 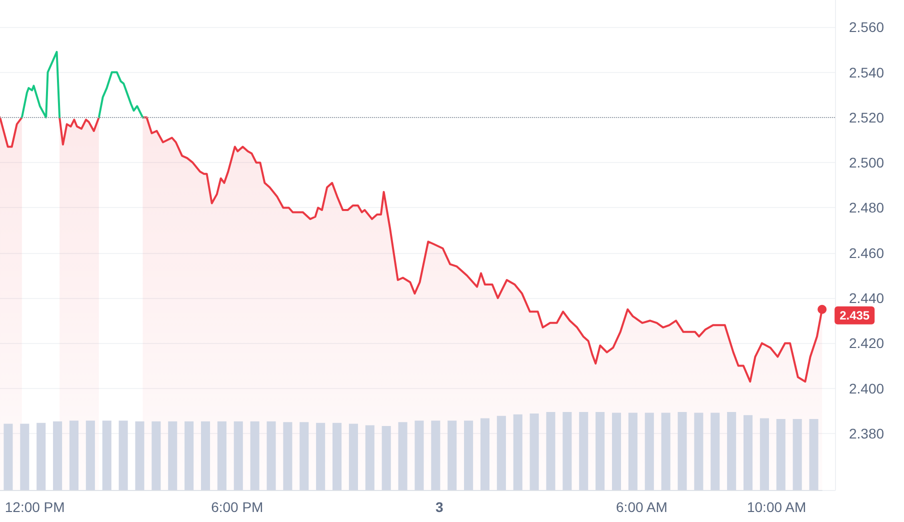 I want to click on y-tick-label: 2.480, so click(x=866, y=208).